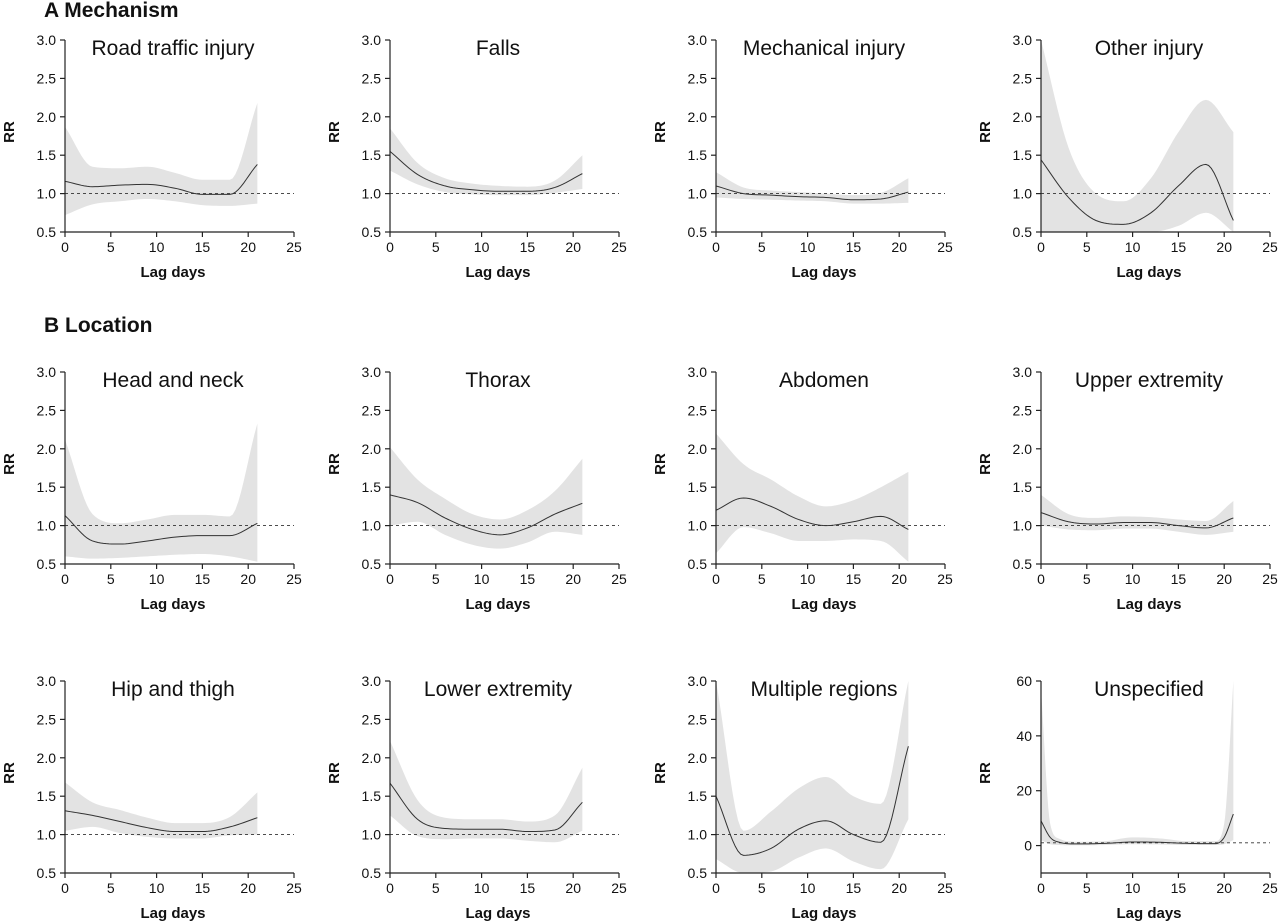  What do you see at coordinates (111, 11) in the screenshot?
I see `section-title-mechanism: A Mechanism` at bounding box center [111, 11].